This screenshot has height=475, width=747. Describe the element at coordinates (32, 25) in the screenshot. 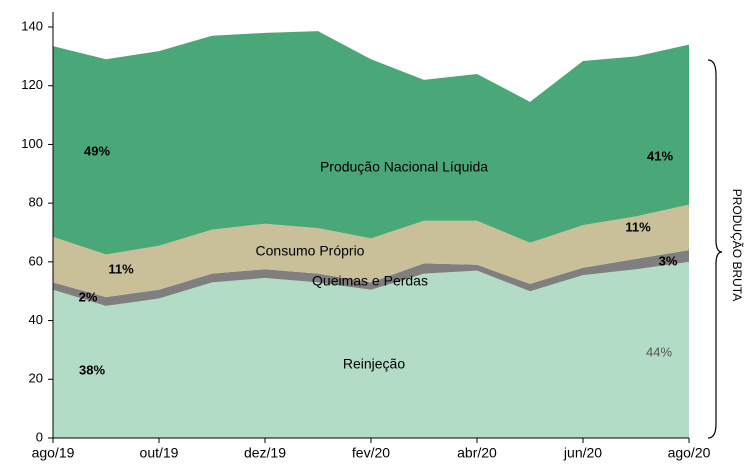

I see `y-tick-label: 140` at that location.